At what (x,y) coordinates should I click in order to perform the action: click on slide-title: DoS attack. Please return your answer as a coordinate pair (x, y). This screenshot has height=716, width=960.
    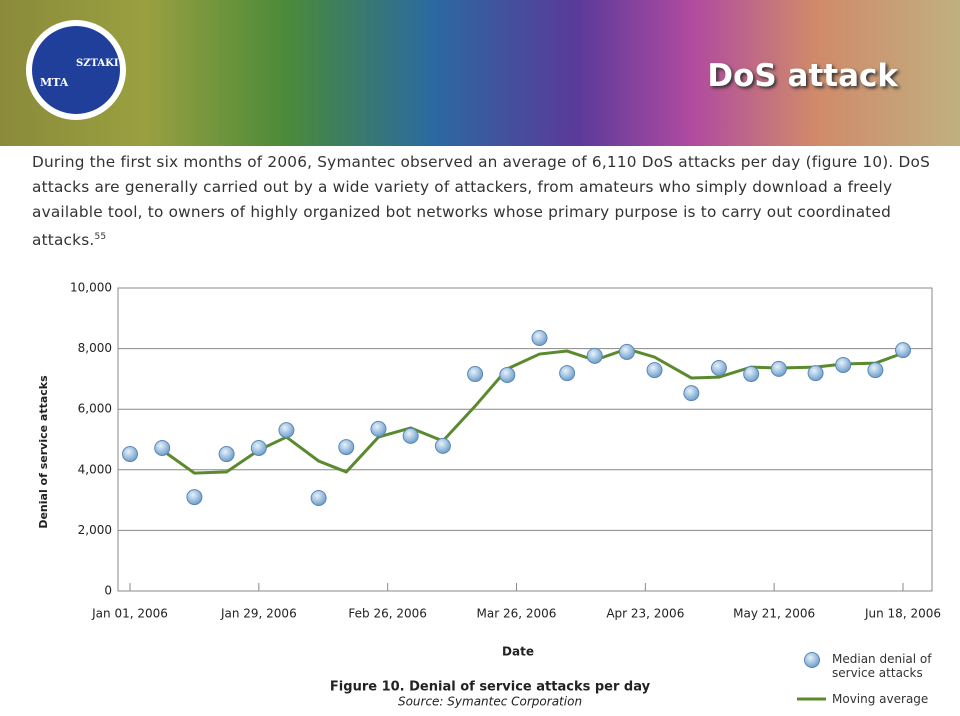
    Looking at the image, I should click on (802, 76).